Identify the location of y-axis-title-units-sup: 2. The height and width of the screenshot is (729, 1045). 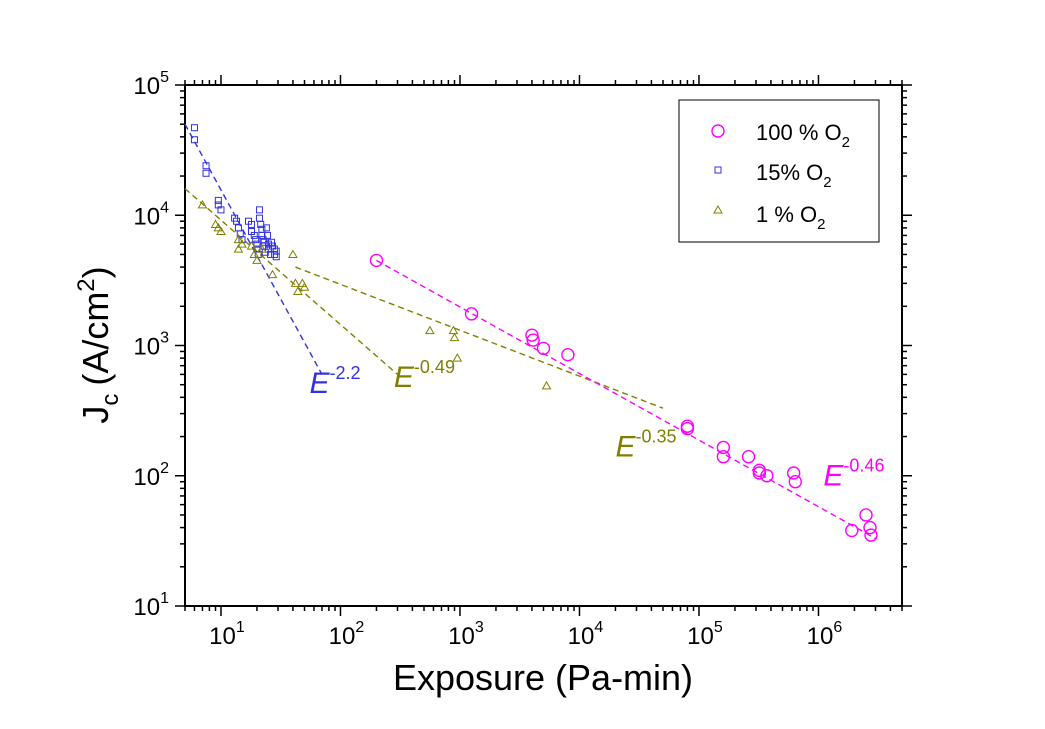
(86, 284).